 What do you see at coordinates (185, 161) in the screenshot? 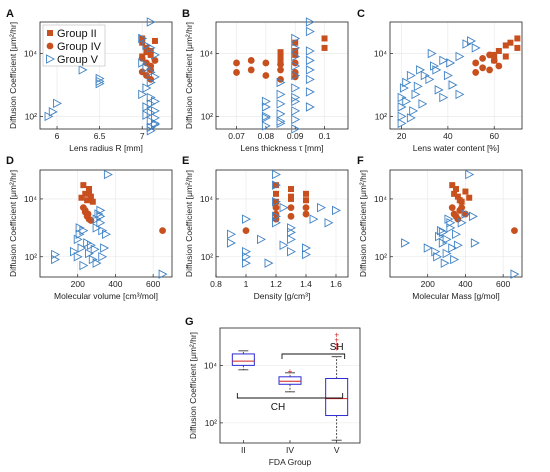
I see `panel-label: E` at bounding box center [185, 161].